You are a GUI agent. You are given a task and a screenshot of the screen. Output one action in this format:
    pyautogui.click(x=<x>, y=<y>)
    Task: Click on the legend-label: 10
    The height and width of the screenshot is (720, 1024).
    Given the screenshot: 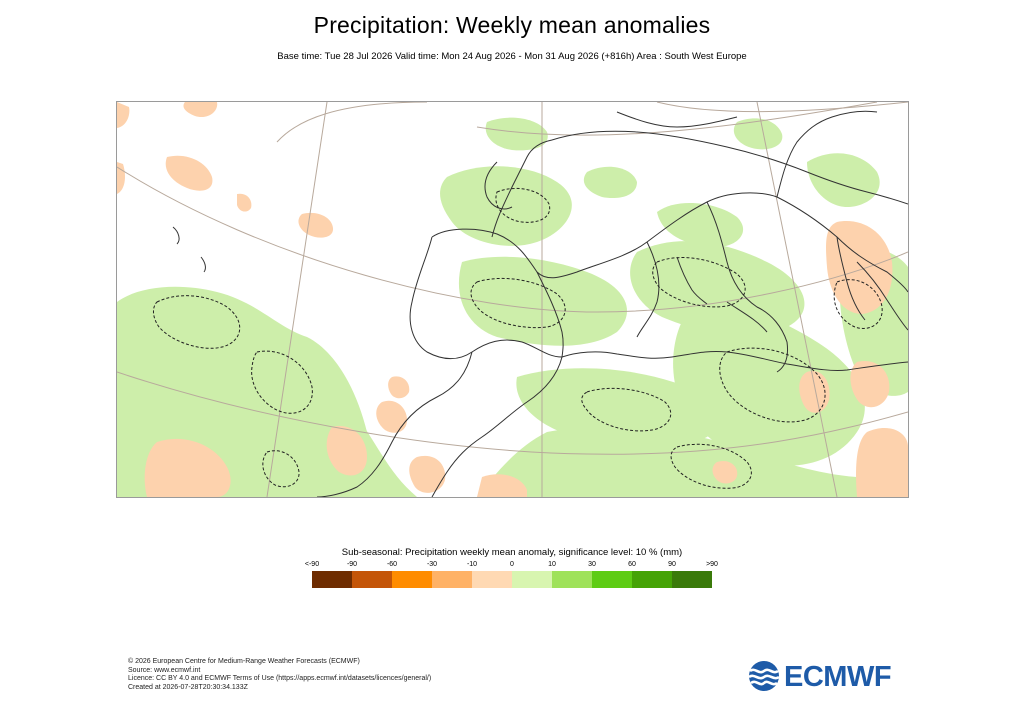 What is the action you would take?
    pyautogui.click(x=552, y=564)
    